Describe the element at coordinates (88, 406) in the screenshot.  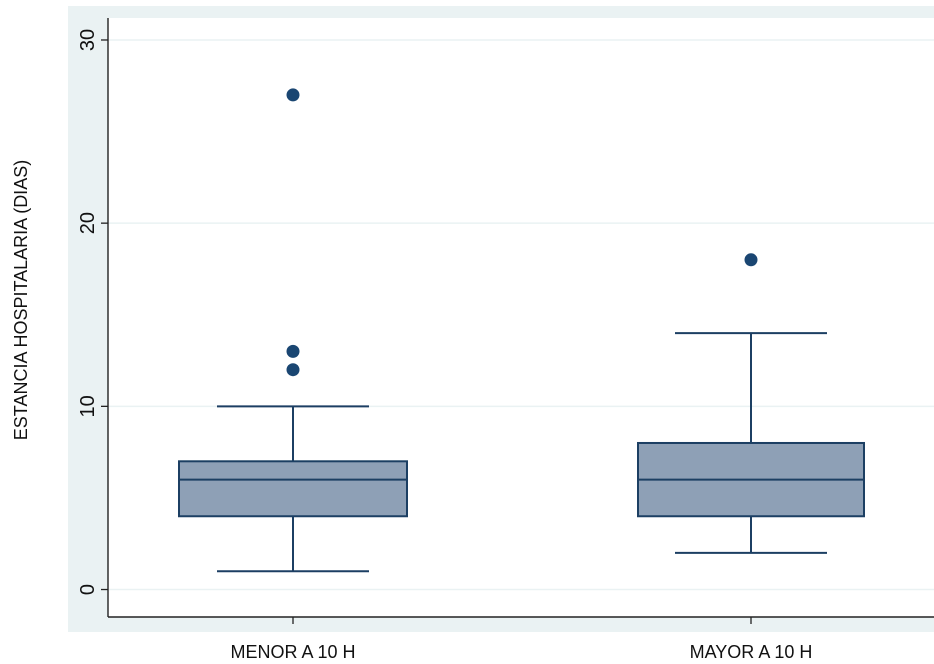
I see `y-tick-label-10: 10` at that location.